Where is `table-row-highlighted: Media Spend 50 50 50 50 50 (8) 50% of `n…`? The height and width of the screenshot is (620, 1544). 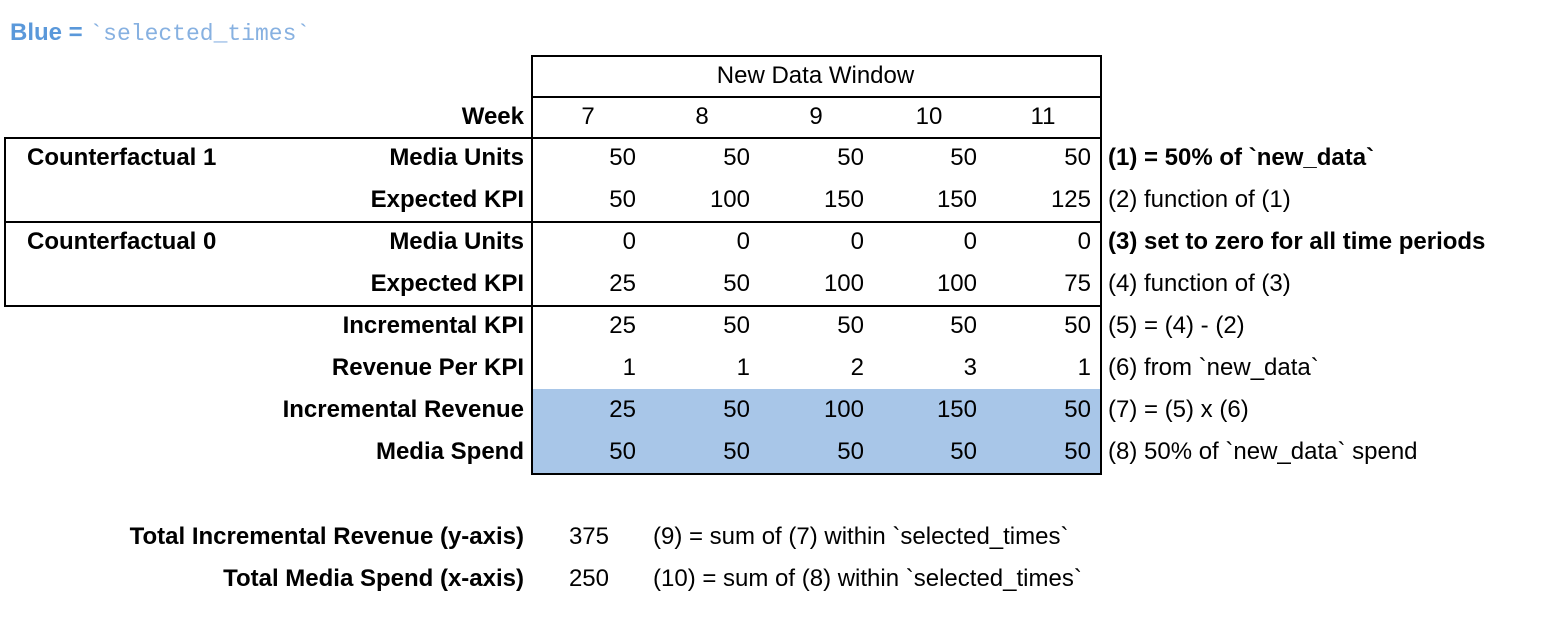
table-row-highlighted: Media Spend 50 50 50 50 50 (8) 50% of `n… is located at coordinates (772, 452).